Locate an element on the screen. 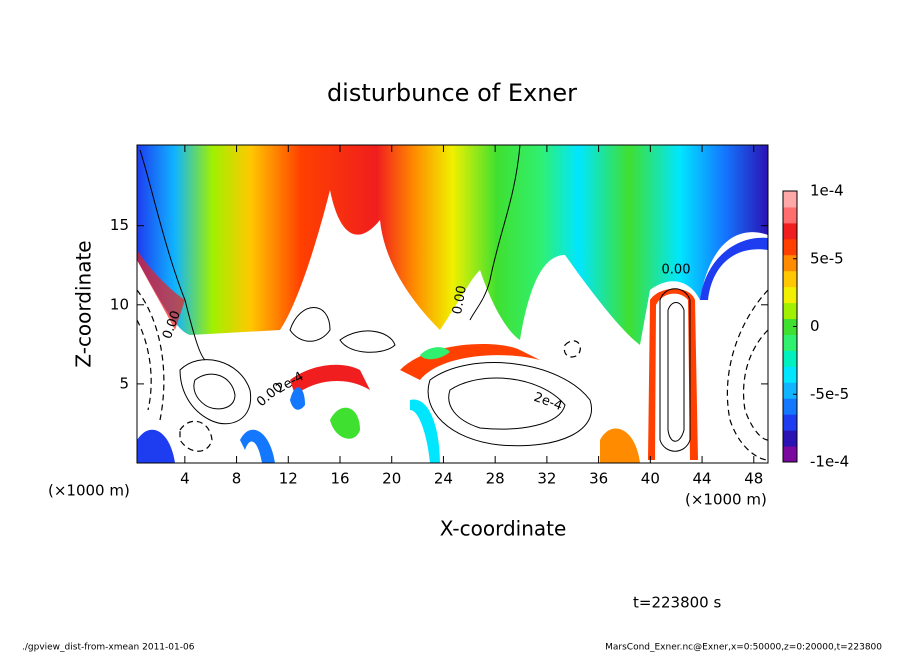 This screenshot has width=904, height=658. colorbar-tick-label: 0 is located at coordinates (815, 326).